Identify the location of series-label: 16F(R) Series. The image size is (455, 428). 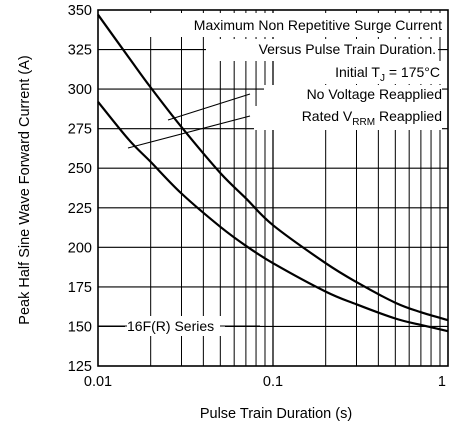
(170, 326).